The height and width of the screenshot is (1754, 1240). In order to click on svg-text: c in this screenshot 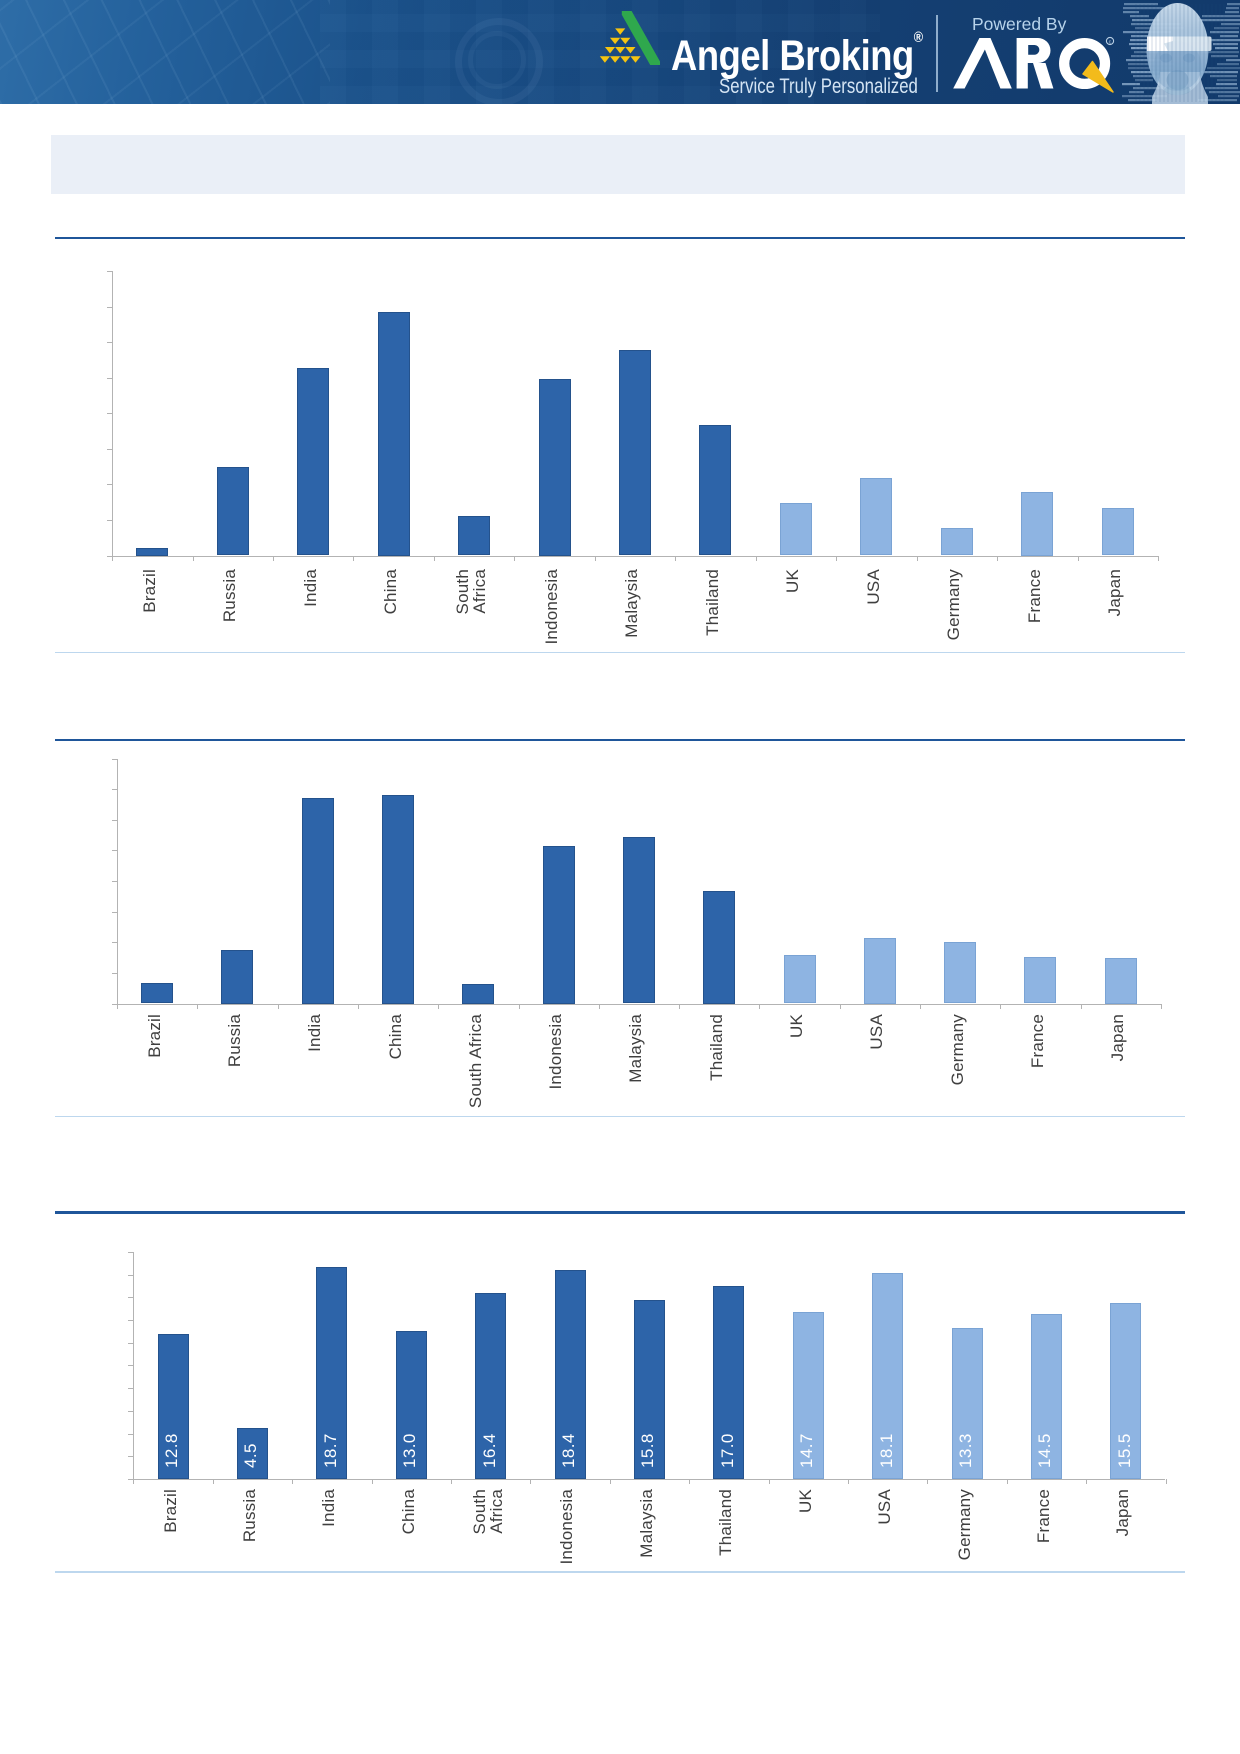, I will do `click(1110, 42)`.